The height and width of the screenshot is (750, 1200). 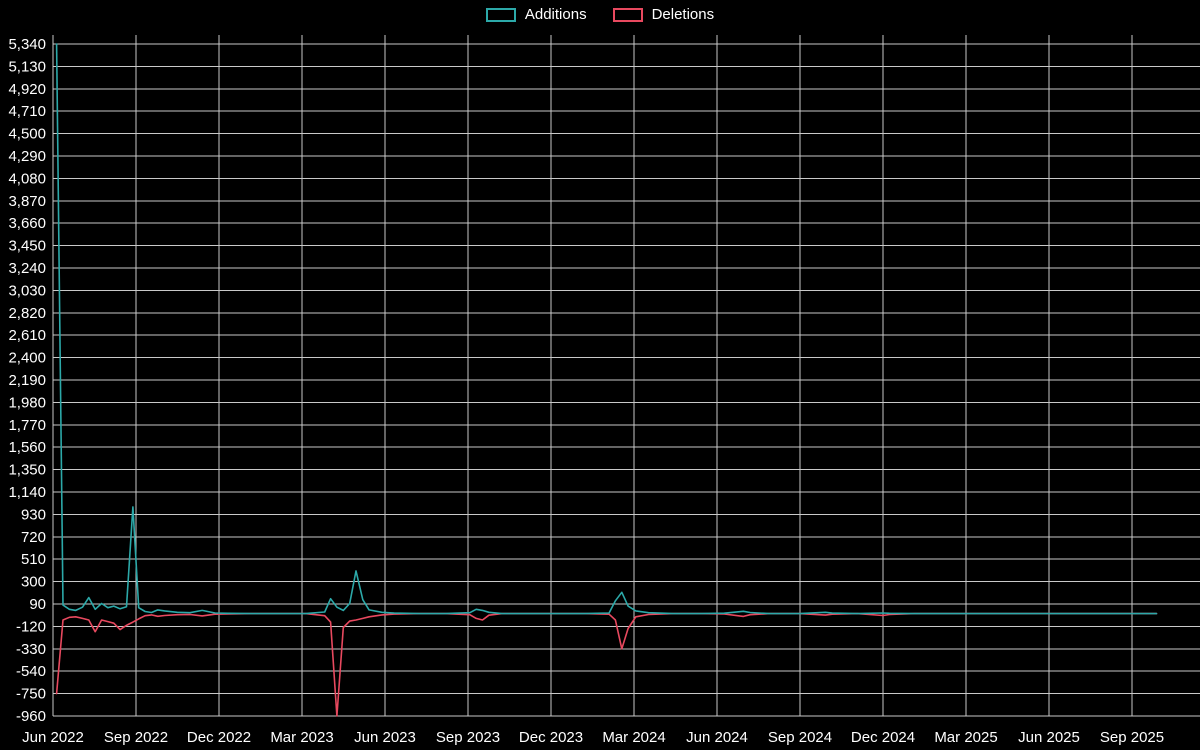 What do you see at coordinates (33, 582) in the screenshot?
I see `y-tick-label: 300` at bounding box center [33, 582].